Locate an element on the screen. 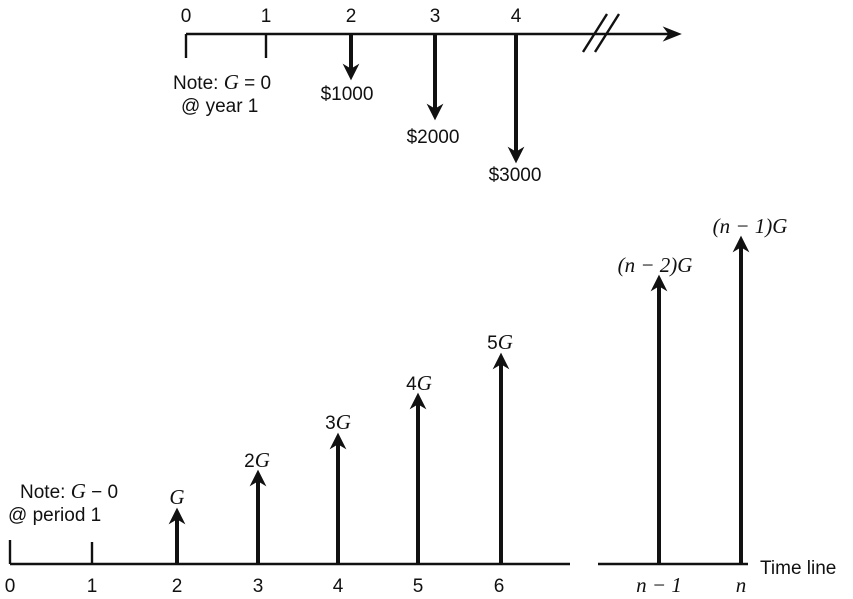 The width and height of the screenshot is (853, 599). bottom-period-label: 4 is located at coordinates (338, 586).